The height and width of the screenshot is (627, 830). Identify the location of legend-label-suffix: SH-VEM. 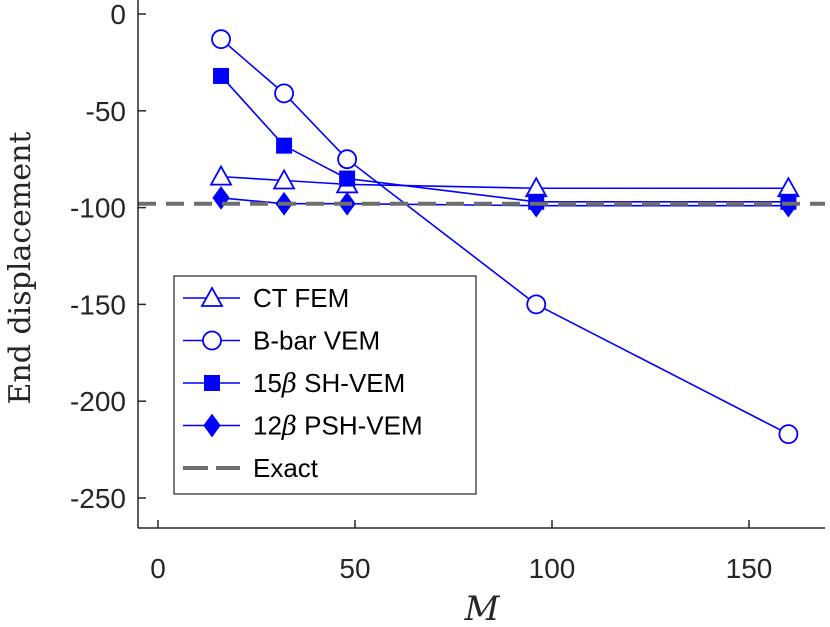
(351, 383).